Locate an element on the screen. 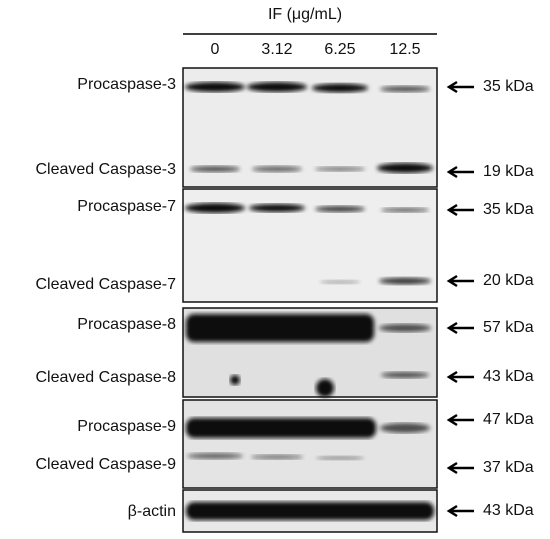 This screenshot has height=539, width=550. size-label: 19 kDa is located at coordinates (508, 171).